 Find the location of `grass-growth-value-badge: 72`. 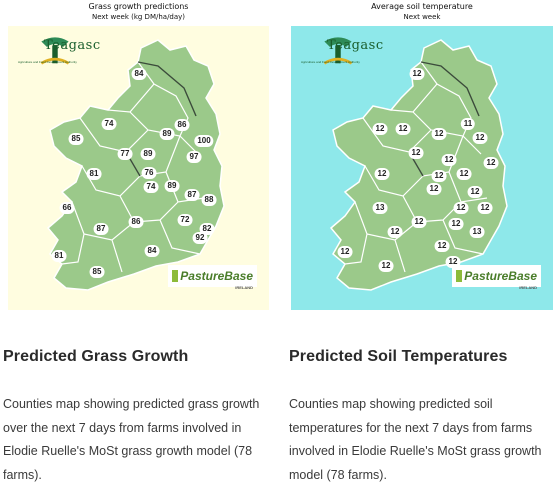

grass-growth-value-badge: 72 is located at coordinates (185, 220).